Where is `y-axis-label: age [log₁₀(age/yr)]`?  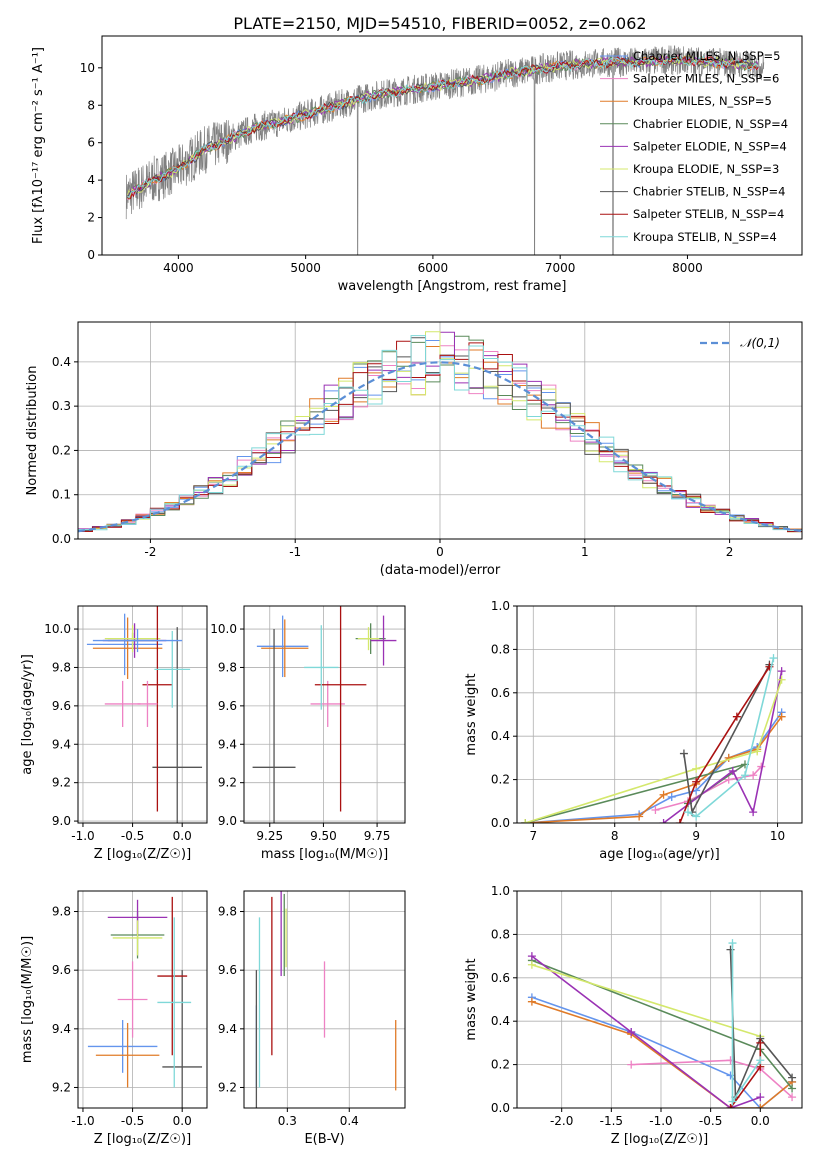 y-axis-label: age [log₁₀(age/yr)] is located at coordinates (27, 714).